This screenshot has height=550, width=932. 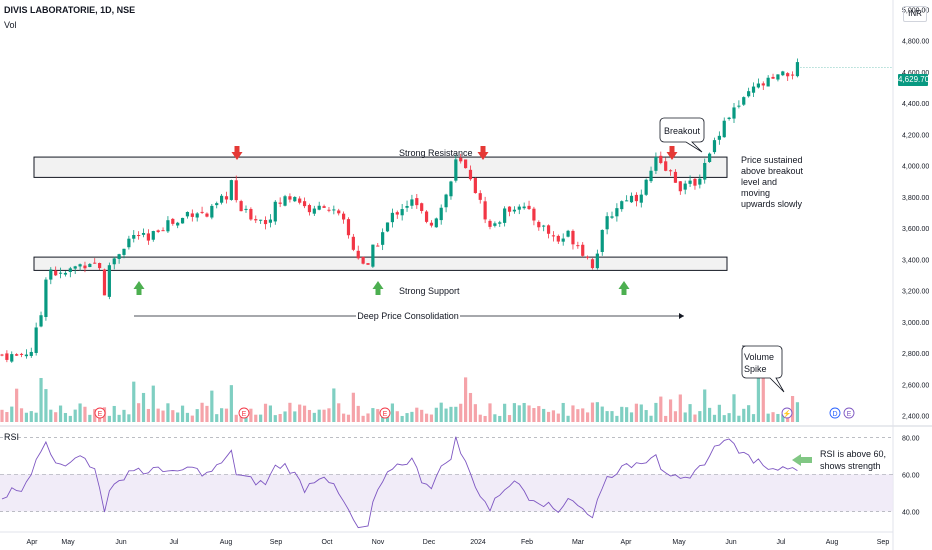 I want to click on time-tick-label: May, so click(x=679, y=542).